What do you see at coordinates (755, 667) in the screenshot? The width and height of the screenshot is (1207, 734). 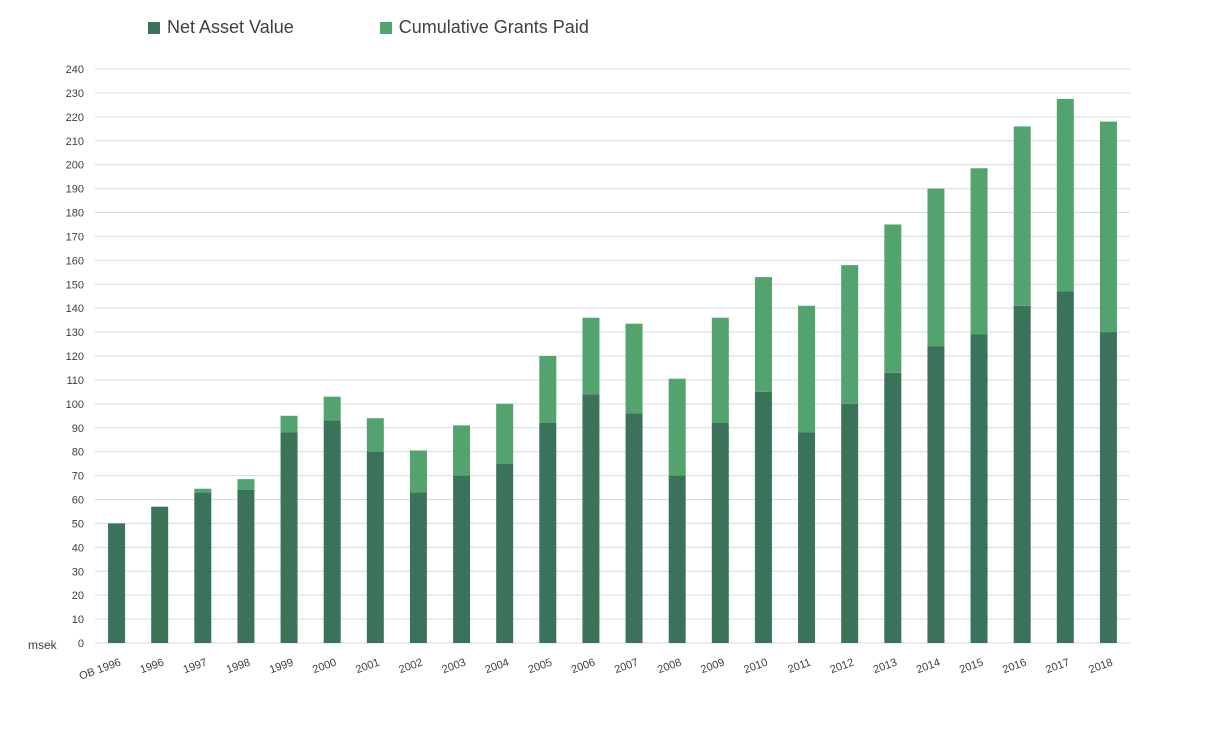 I see `x-tick-label: 2010` at bounding box center [755, 667].